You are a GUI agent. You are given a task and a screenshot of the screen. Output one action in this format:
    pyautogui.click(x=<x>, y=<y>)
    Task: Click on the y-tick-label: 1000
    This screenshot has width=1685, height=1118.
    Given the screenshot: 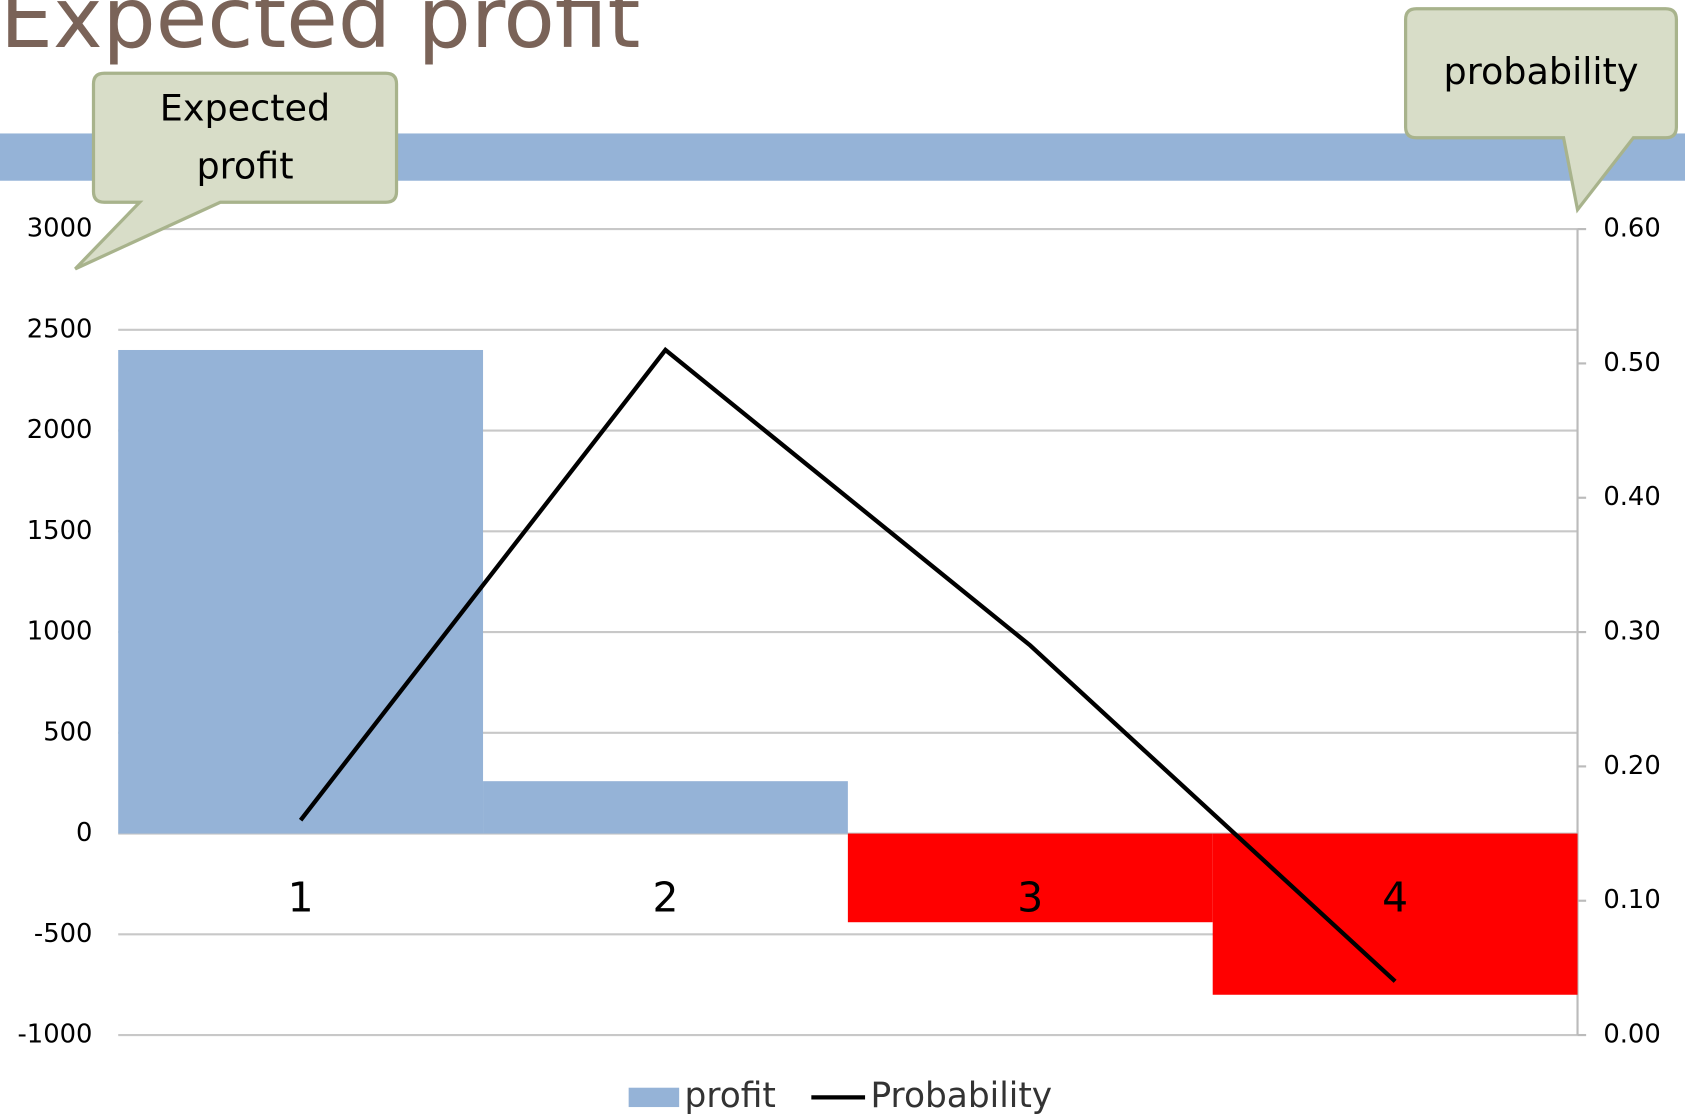 What is the action you would take?
    pyautogui.click(x=60, y=632)
    